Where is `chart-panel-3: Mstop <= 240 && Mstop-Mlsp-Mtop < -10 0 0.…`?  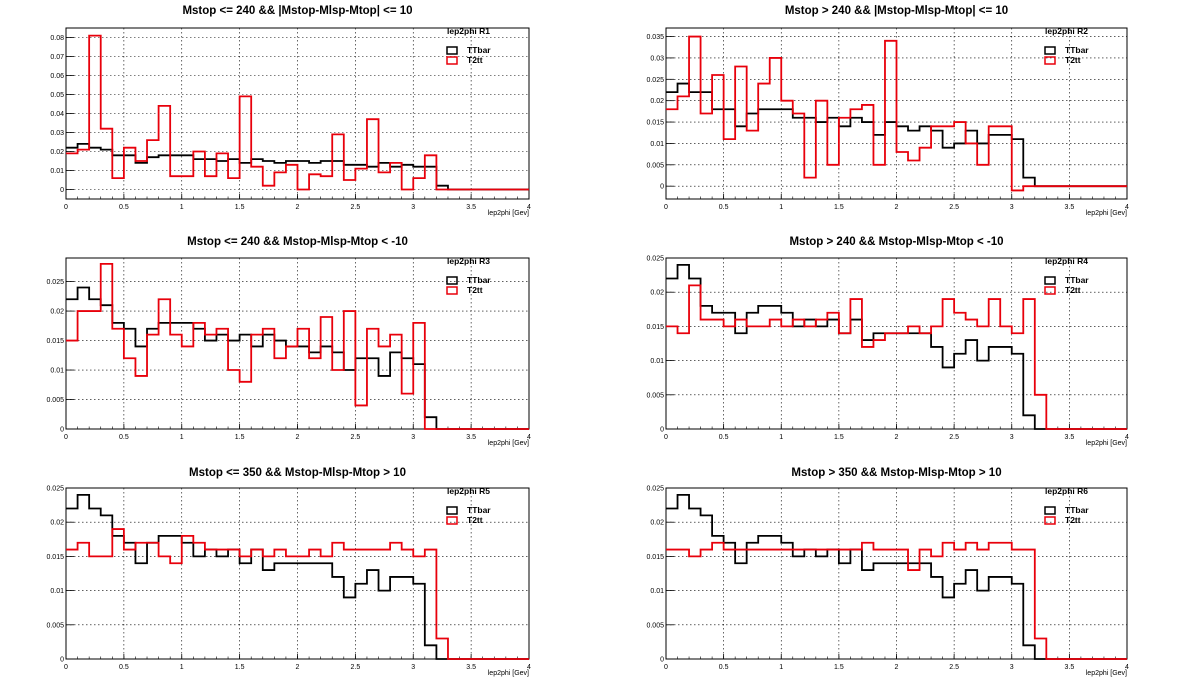 chart-panel-3: Mstop <= 240 && Mstop-Mlsp-Mtop < -10 0 0.… is located at coordinates (288, 341).